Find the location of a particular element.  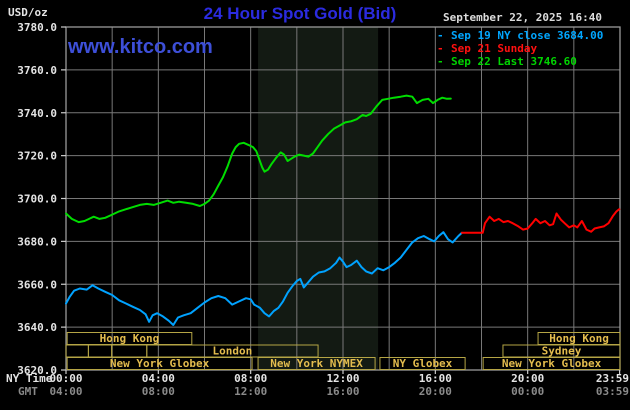

legend-label: Sep 21 Sunday is located at coordinates (494, 48).